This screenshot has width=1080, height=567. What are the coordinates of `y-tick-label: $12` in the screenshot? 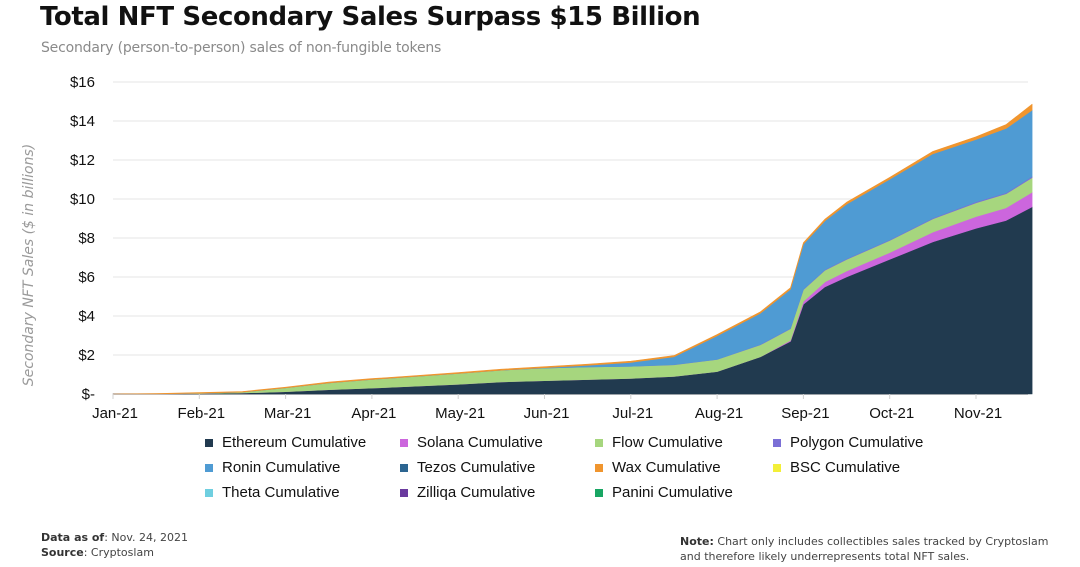 It's located at (82, 160).